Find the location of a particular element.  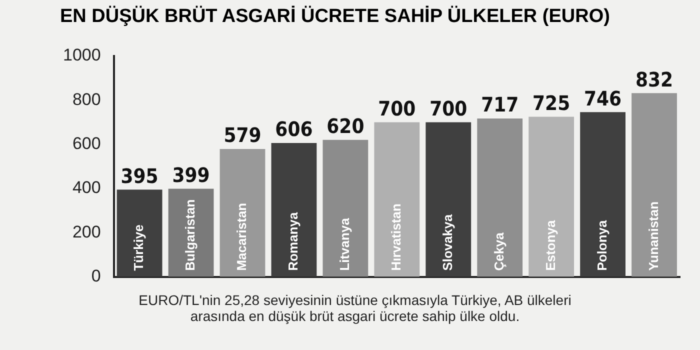

x-tick-label: Türkiye is located at coordinates (138, 247).